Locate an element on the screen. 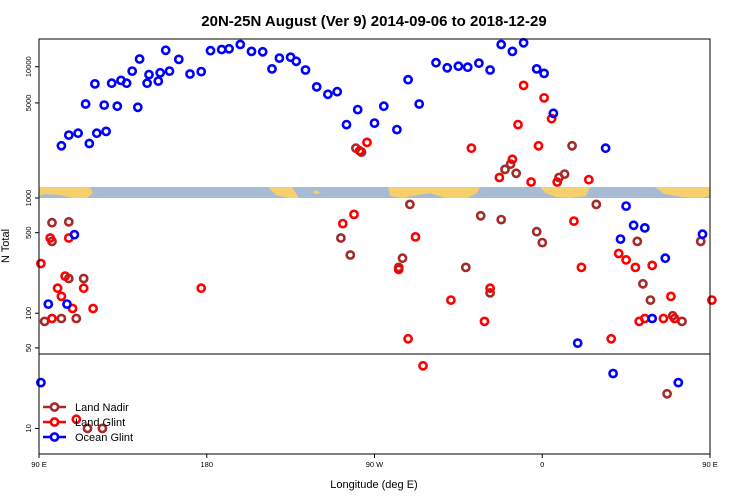 Image resolution: width=750 pixels, height=500 pixels. legend-entry: Land Glint is located at coordinates (84, 423).